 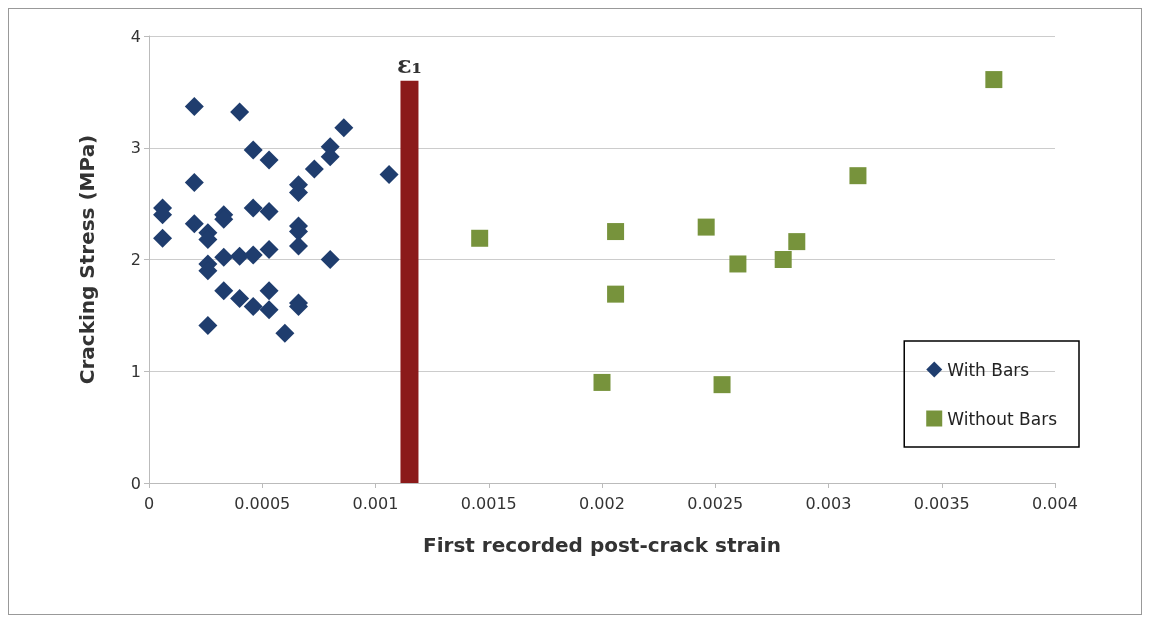 What do you see at coordinates (375, 503) in the screenshot?
I see `x-tick-label: 0.001` at bounding box center [375, 503].